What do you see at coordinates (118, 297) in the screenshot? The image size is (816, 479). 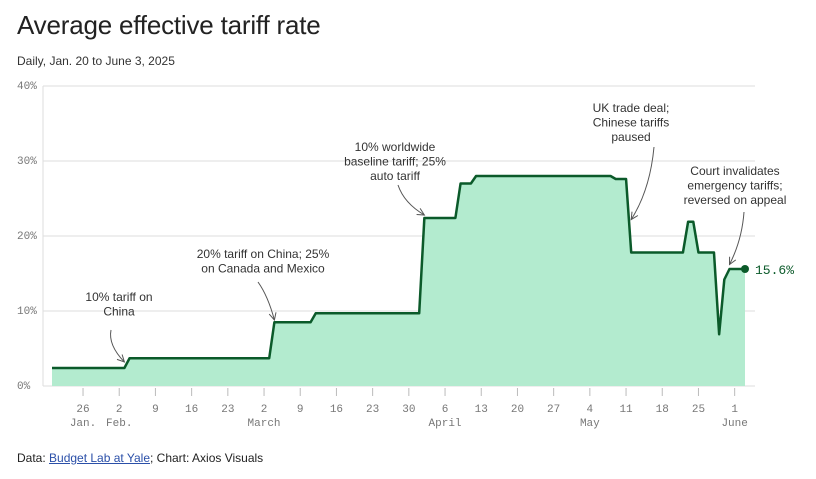 I see `annotation-text: 10% tariff on` at bounding box center [118, 297].